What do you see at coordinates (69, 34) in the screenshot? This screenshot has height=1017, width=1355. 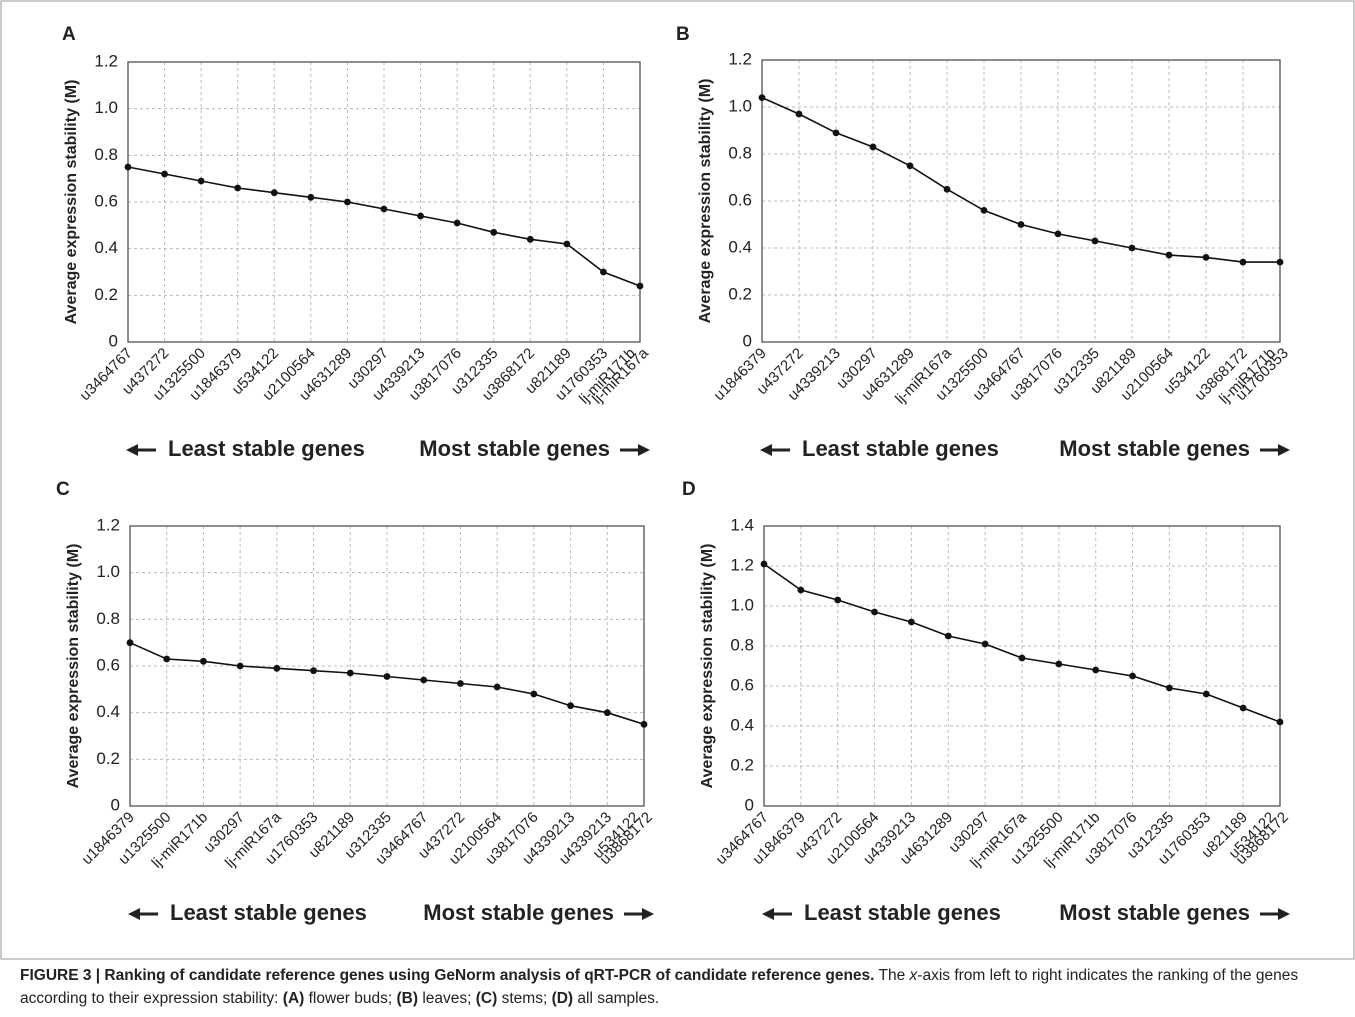 I see `panel-label: A` at bounding box center [69, 34].